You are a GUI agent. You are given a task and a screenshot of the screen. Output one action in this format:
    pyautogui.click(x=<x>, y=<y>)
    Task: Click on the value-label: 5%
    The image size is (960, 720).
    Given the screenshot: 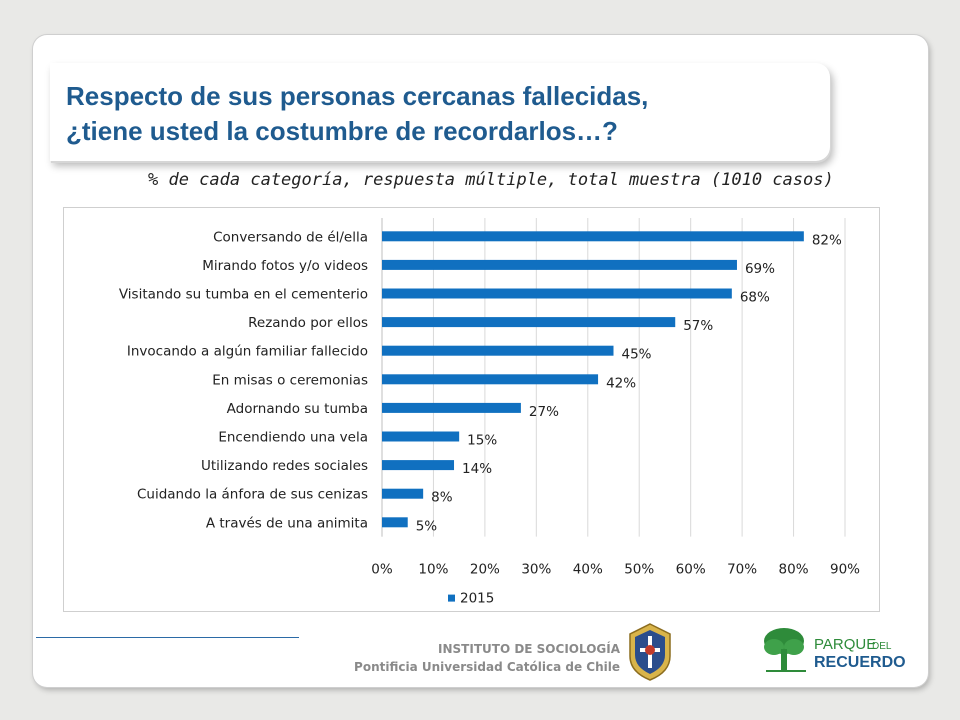 What is the action you would take?
    pyautogui.click(x=427, y=526)
    